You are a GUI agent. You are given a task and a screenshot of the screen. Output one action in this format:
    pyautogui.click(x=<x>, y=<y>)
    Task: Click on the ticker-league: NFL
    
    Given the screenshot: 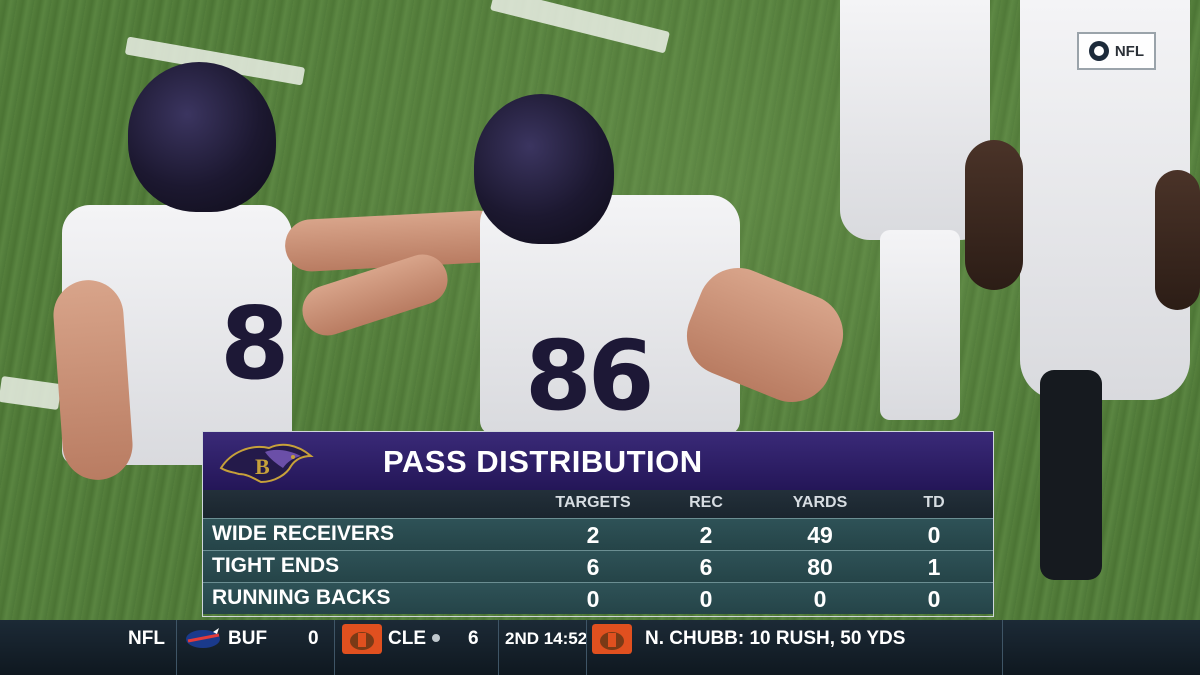 What is the action you would take?
    pyautogui.click(x=146, y=638)
    